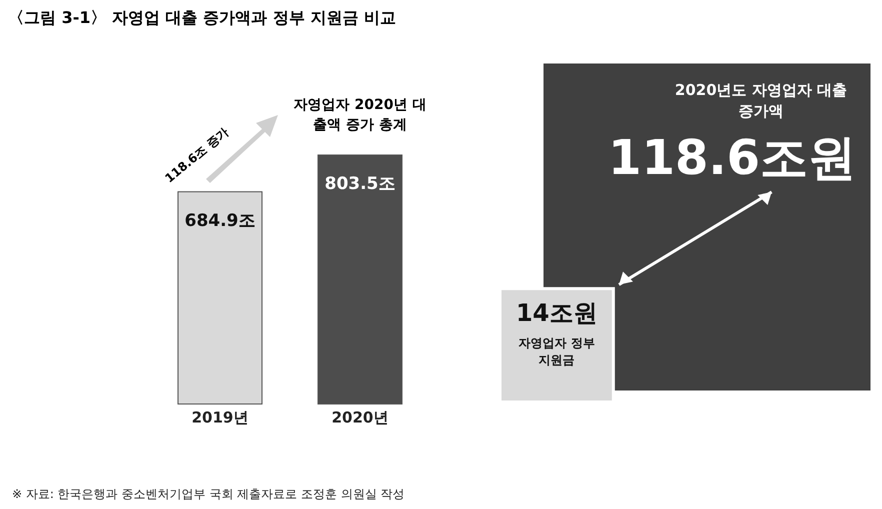 Image resolution: width=882 pixels, height=509 pixels. What do you see at coordinates (220, 417) in the screenshot?
I see `x-tick-label: 2019년` at bounding box center [220, 417].